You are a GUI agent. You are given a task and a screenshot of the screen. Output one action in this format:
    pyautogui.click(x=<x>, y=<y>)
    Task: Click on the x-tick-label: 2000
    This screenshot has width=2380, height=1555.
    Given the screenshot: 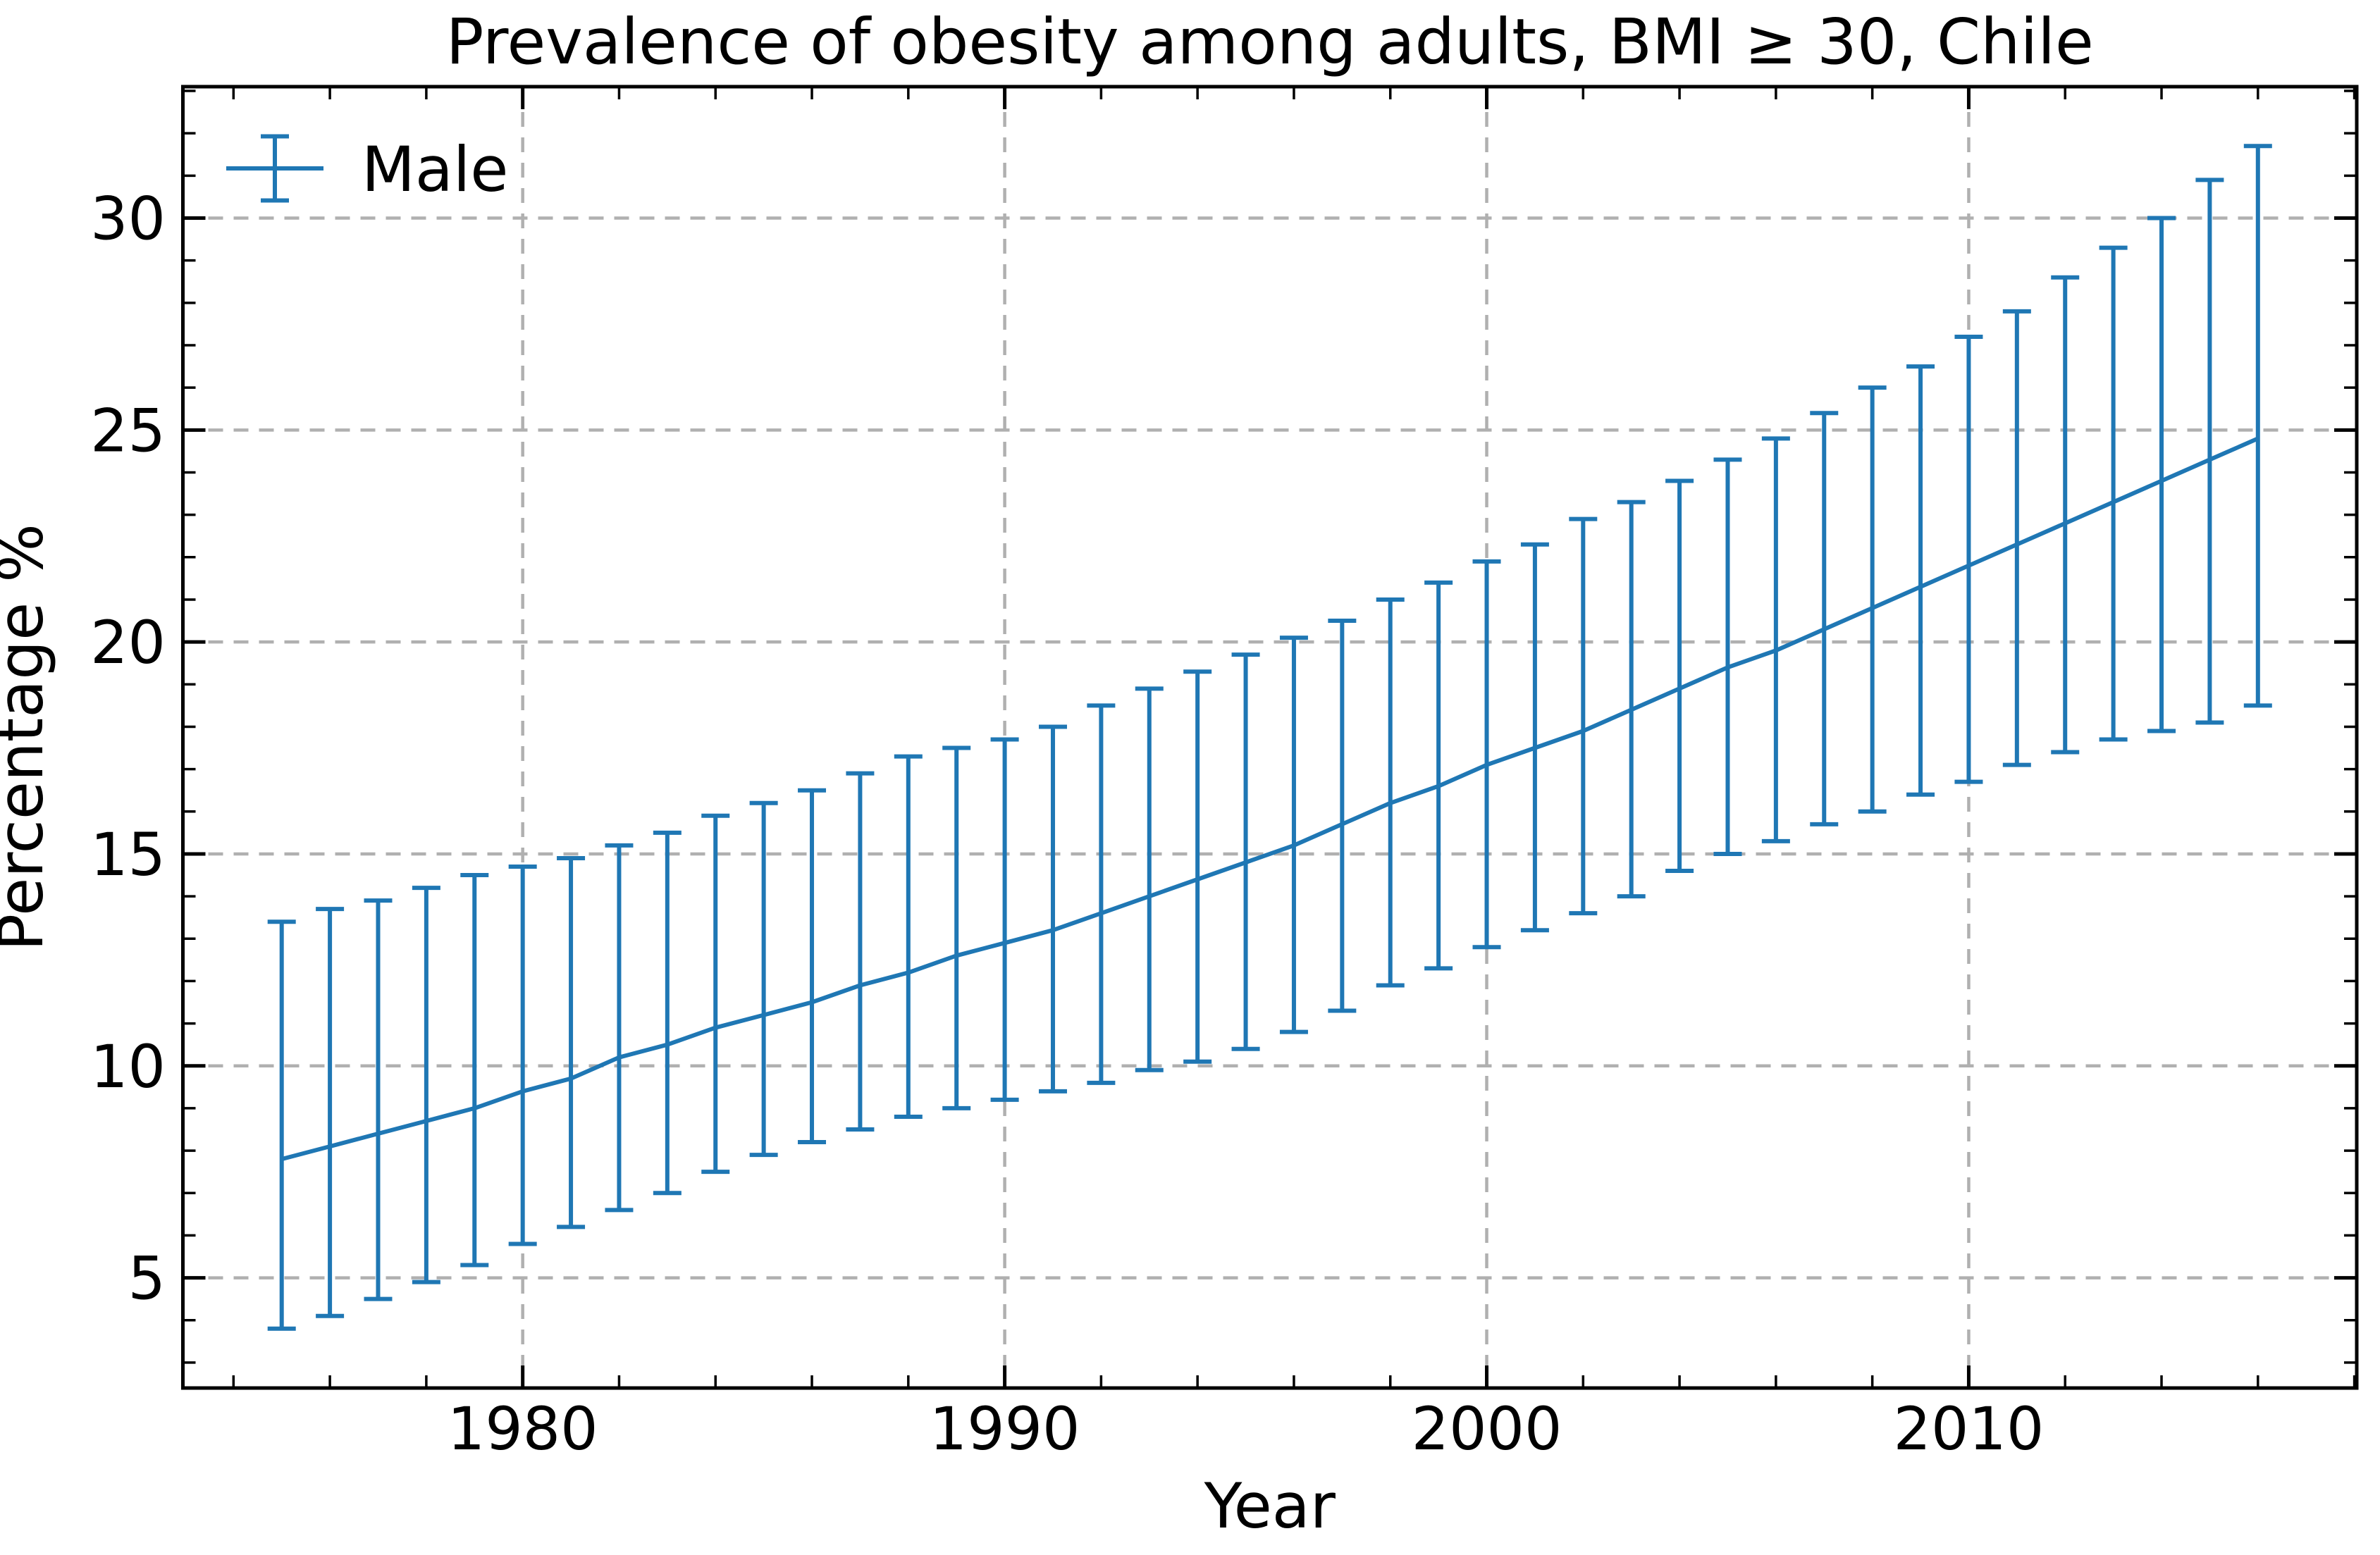 What is the action you would take?
    pyautogui.click(x=1487, y=1428)
    